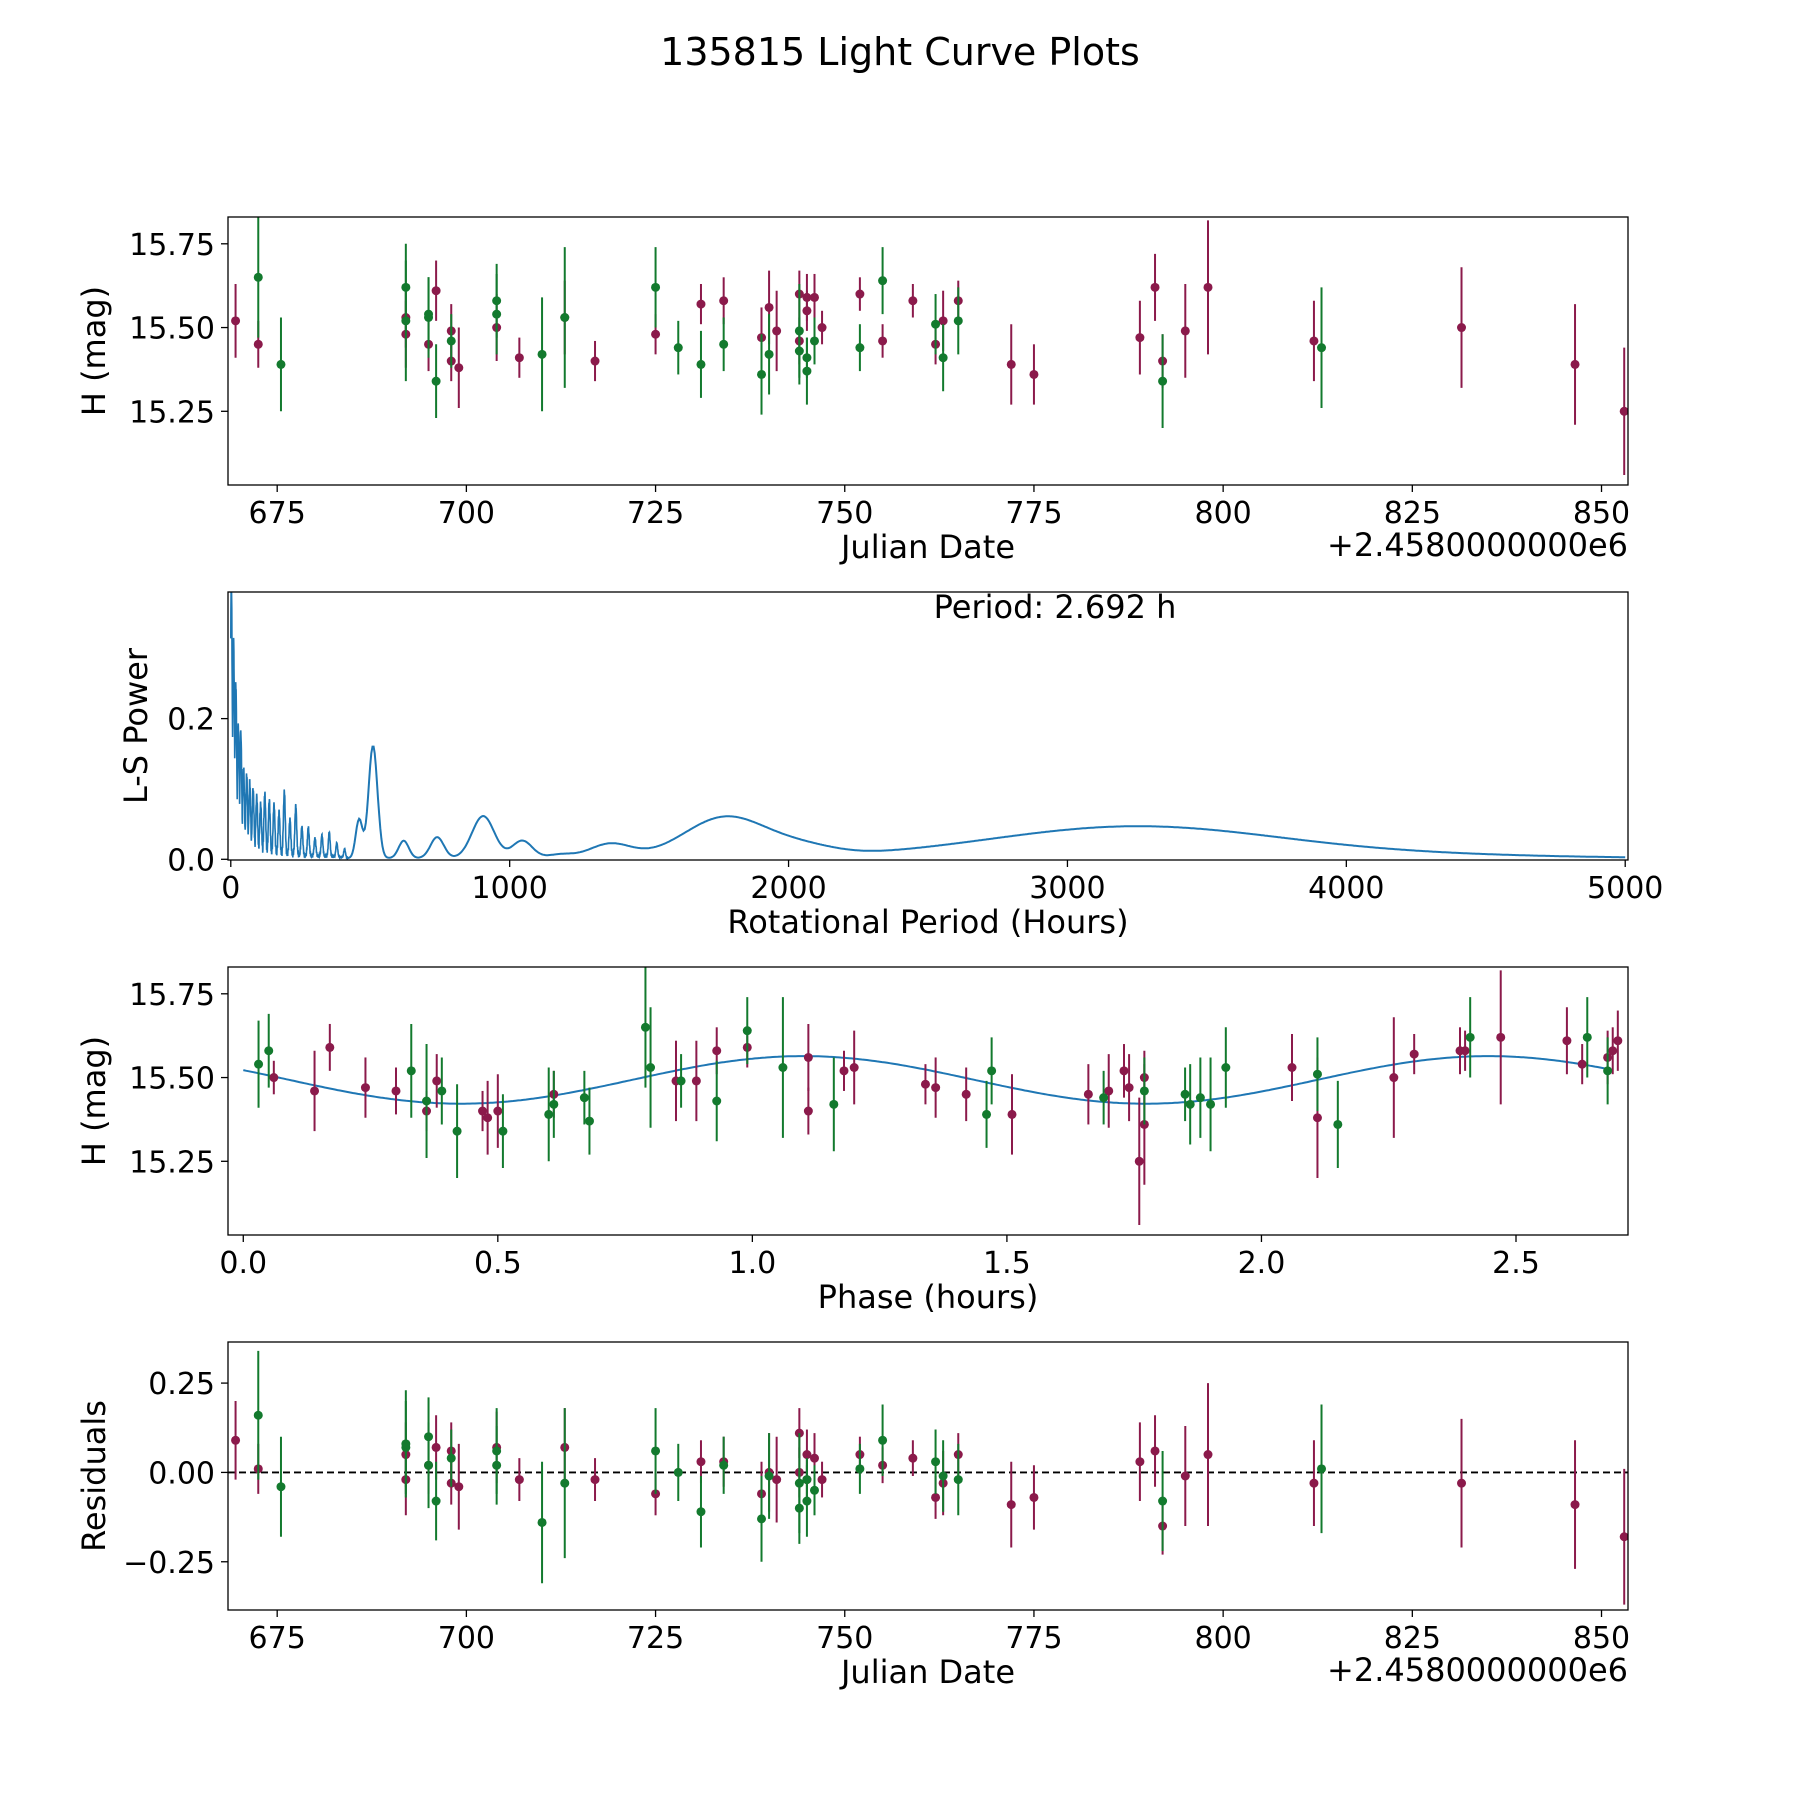 Image resolution: width=1800 pixels, height=1800 pixels. Describe the element at coordinates (900, 52) in the screenshot. I see `figure-title: 135815 Light Curve Plots` at that location.